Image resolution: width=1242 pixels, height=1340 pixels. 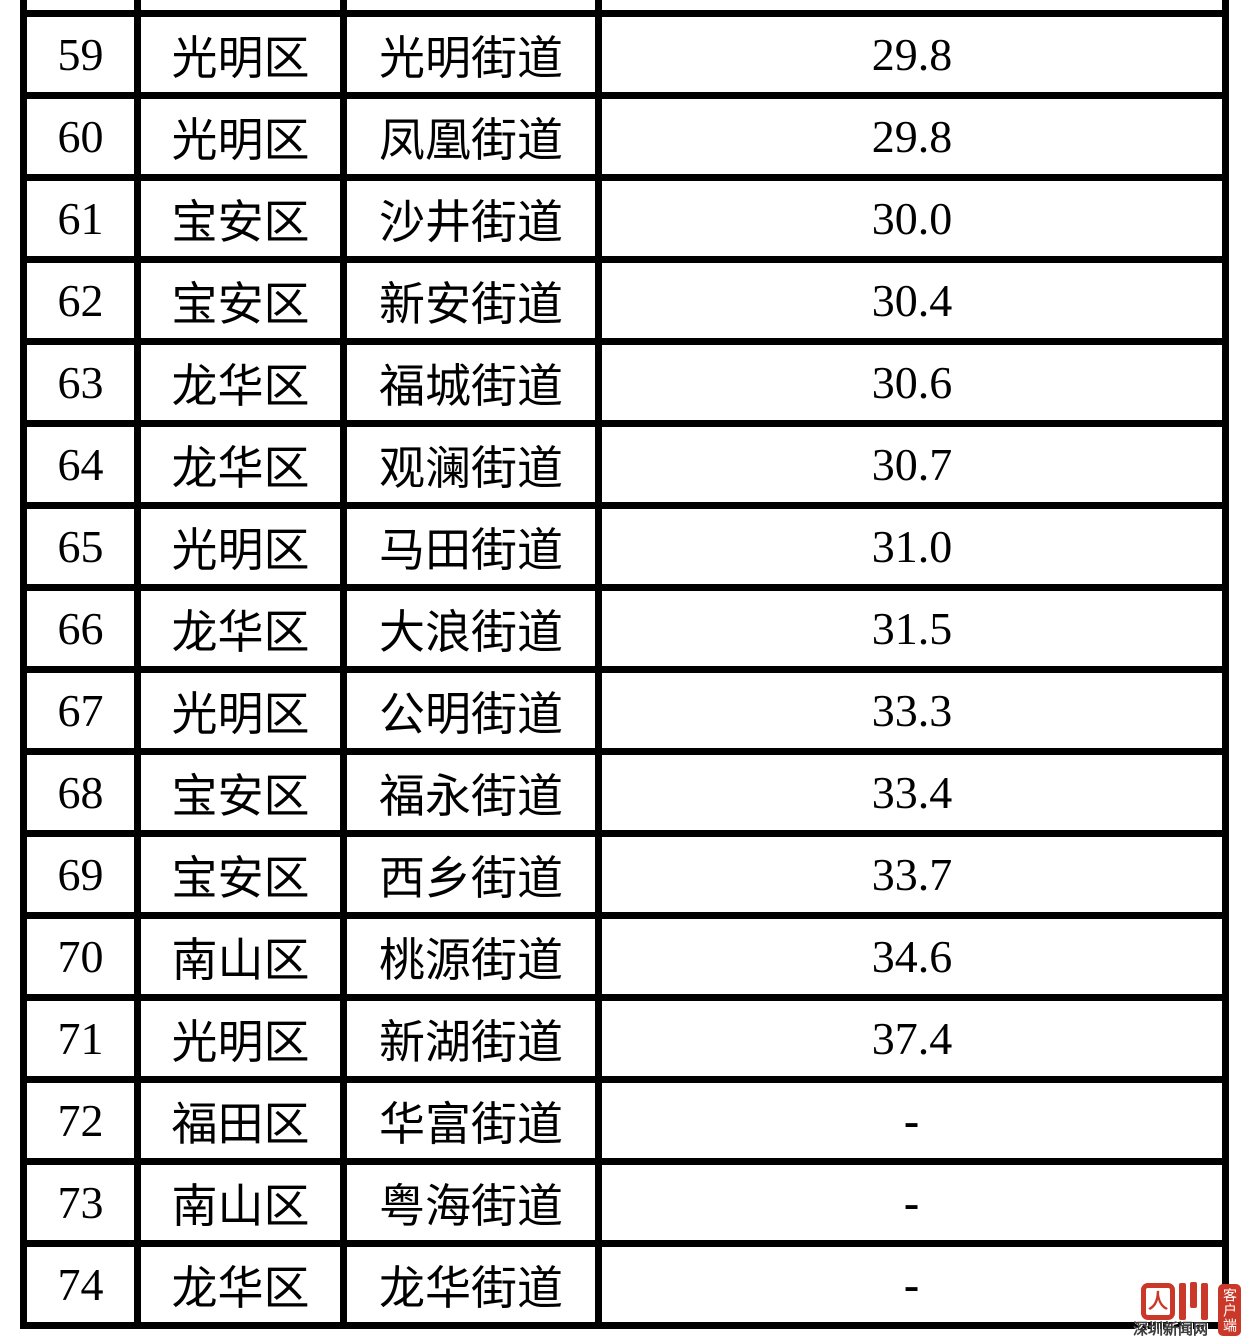 I want to click on cell-street: 光明街道, so click(x=471, y=54).